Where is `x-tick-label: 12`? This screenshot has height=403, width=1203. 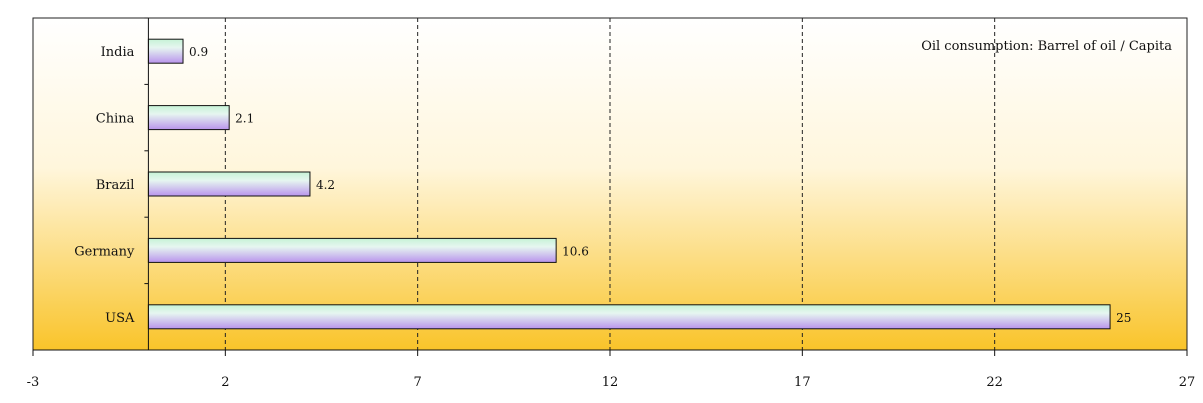
x-tick-label: 12 is located at coordinates (610, 382).